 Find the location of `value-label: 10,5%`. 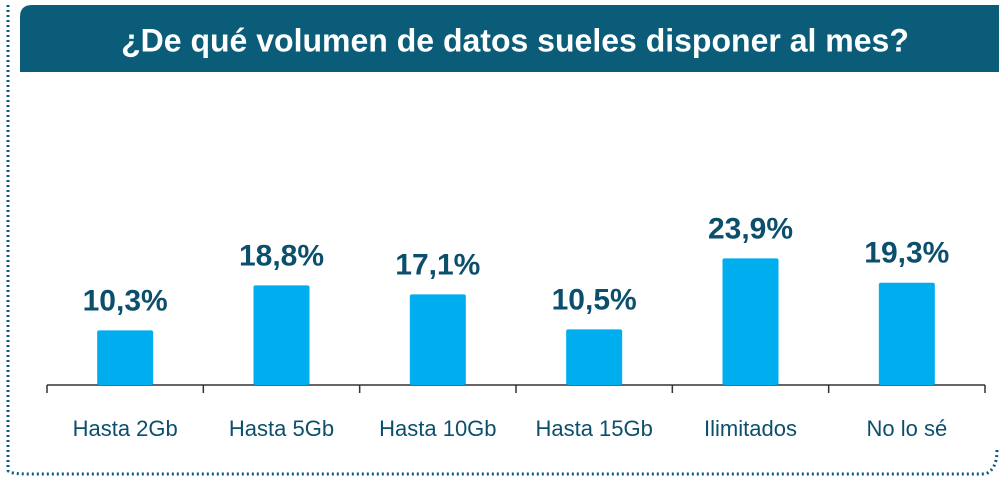

value-label: 10,5% is located at coordinates (594, 299).